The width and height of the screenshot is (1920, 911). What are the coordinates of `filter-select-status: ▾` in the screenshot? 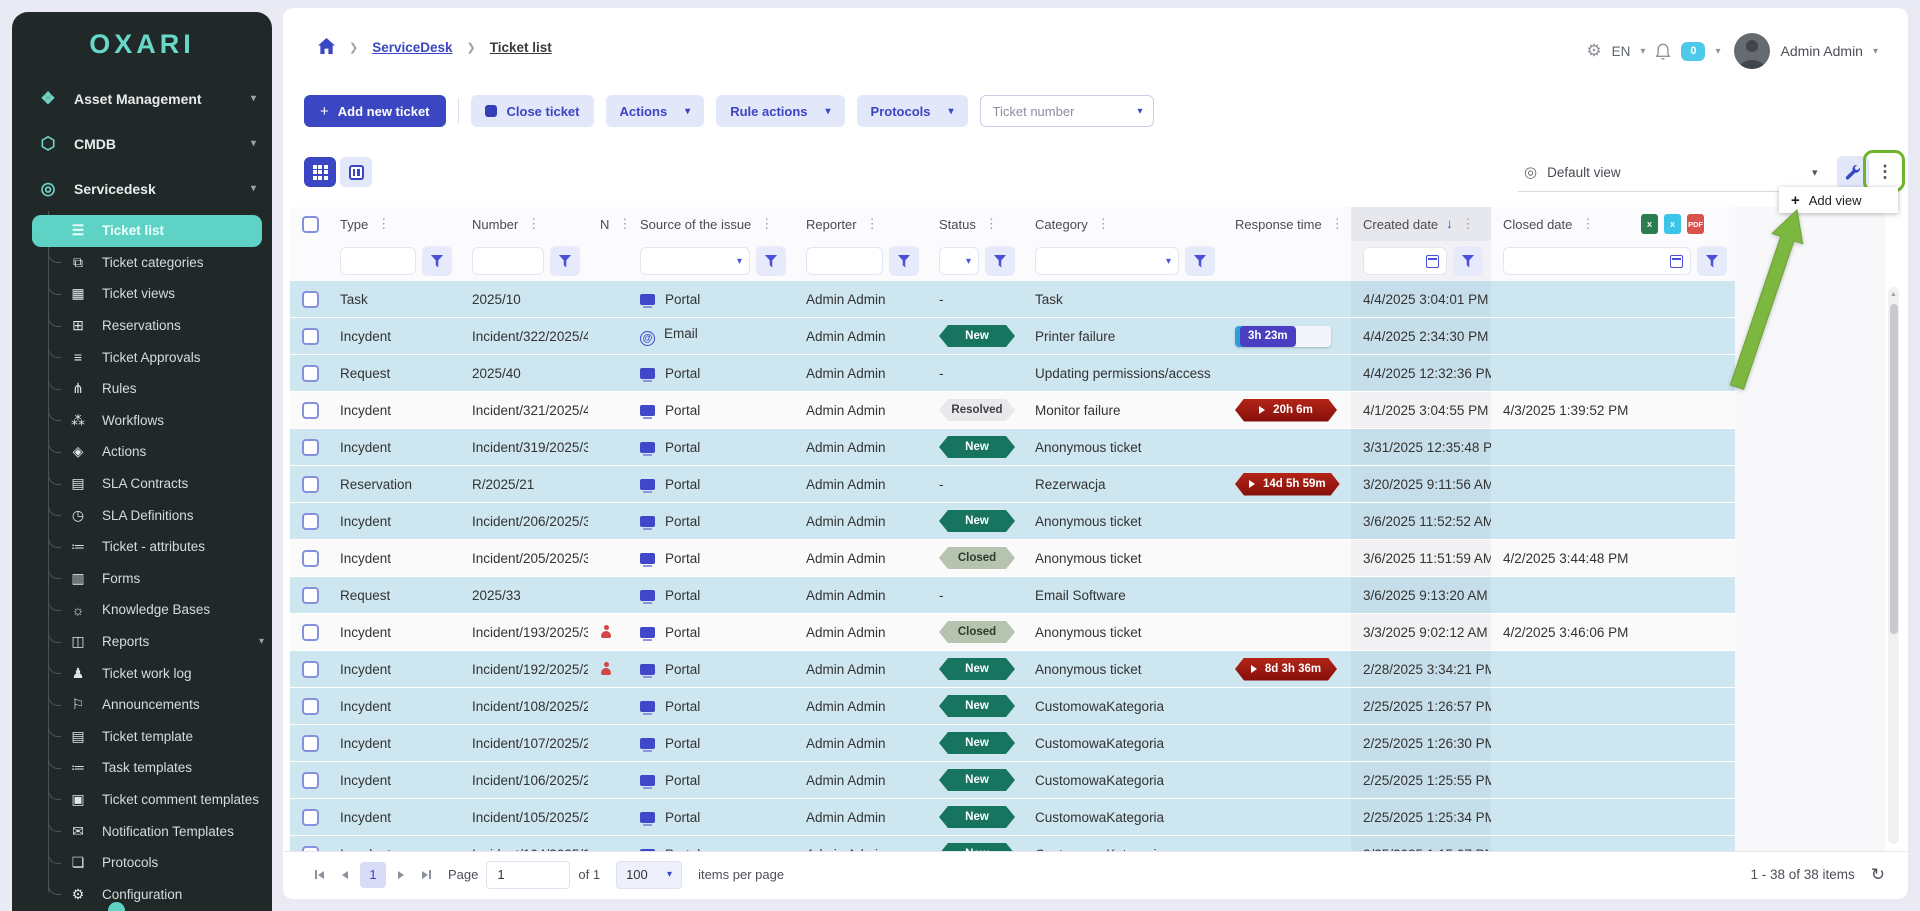 It's located at (959, 261).